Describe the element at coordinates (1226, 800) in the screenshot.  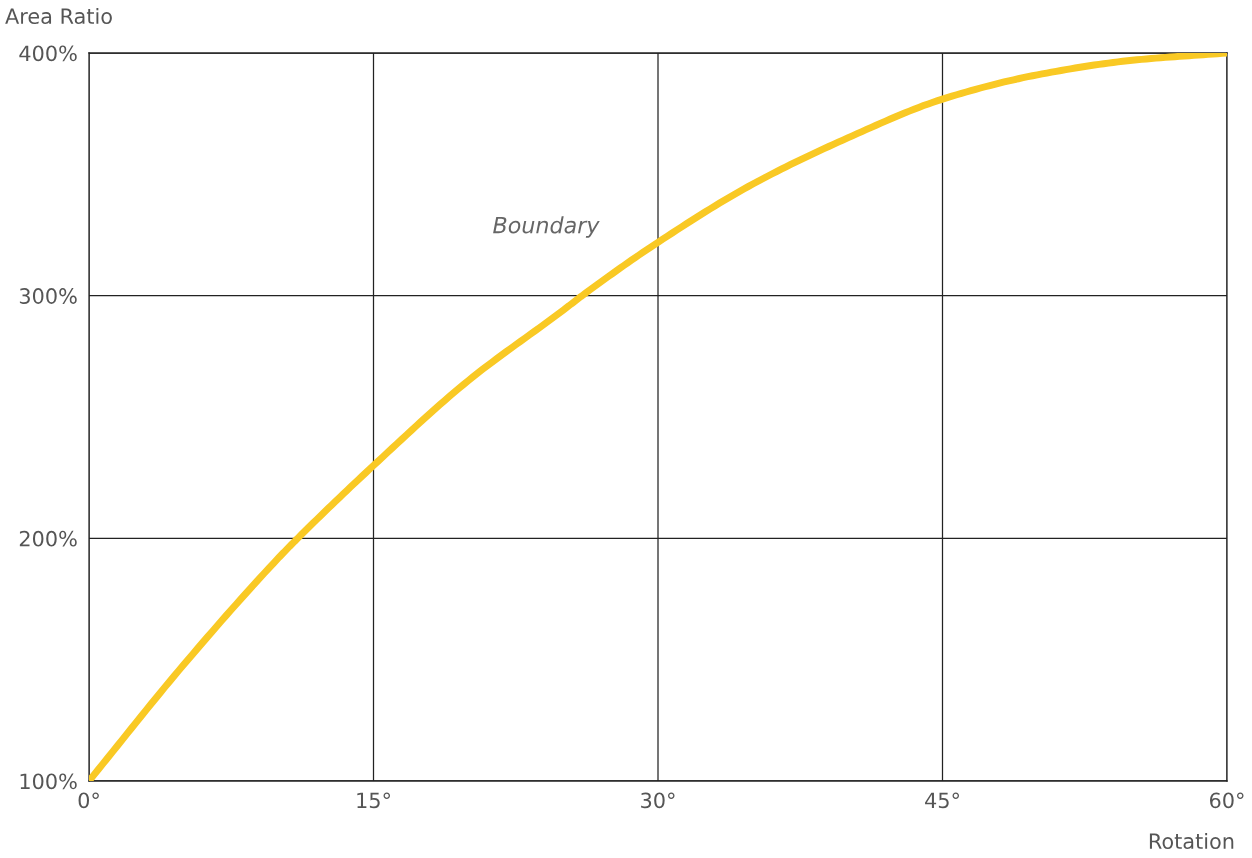
I see `x-tick-label: 60°` at that location.